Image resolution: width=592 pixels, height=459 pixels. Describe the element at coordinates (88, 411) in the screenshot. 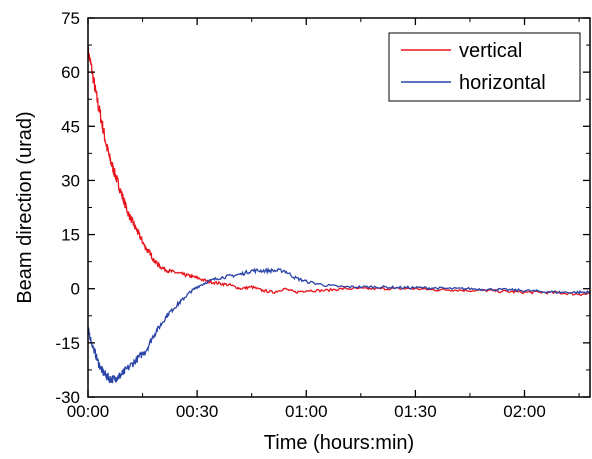

I see `x-tick-label: 00:00` at that location.